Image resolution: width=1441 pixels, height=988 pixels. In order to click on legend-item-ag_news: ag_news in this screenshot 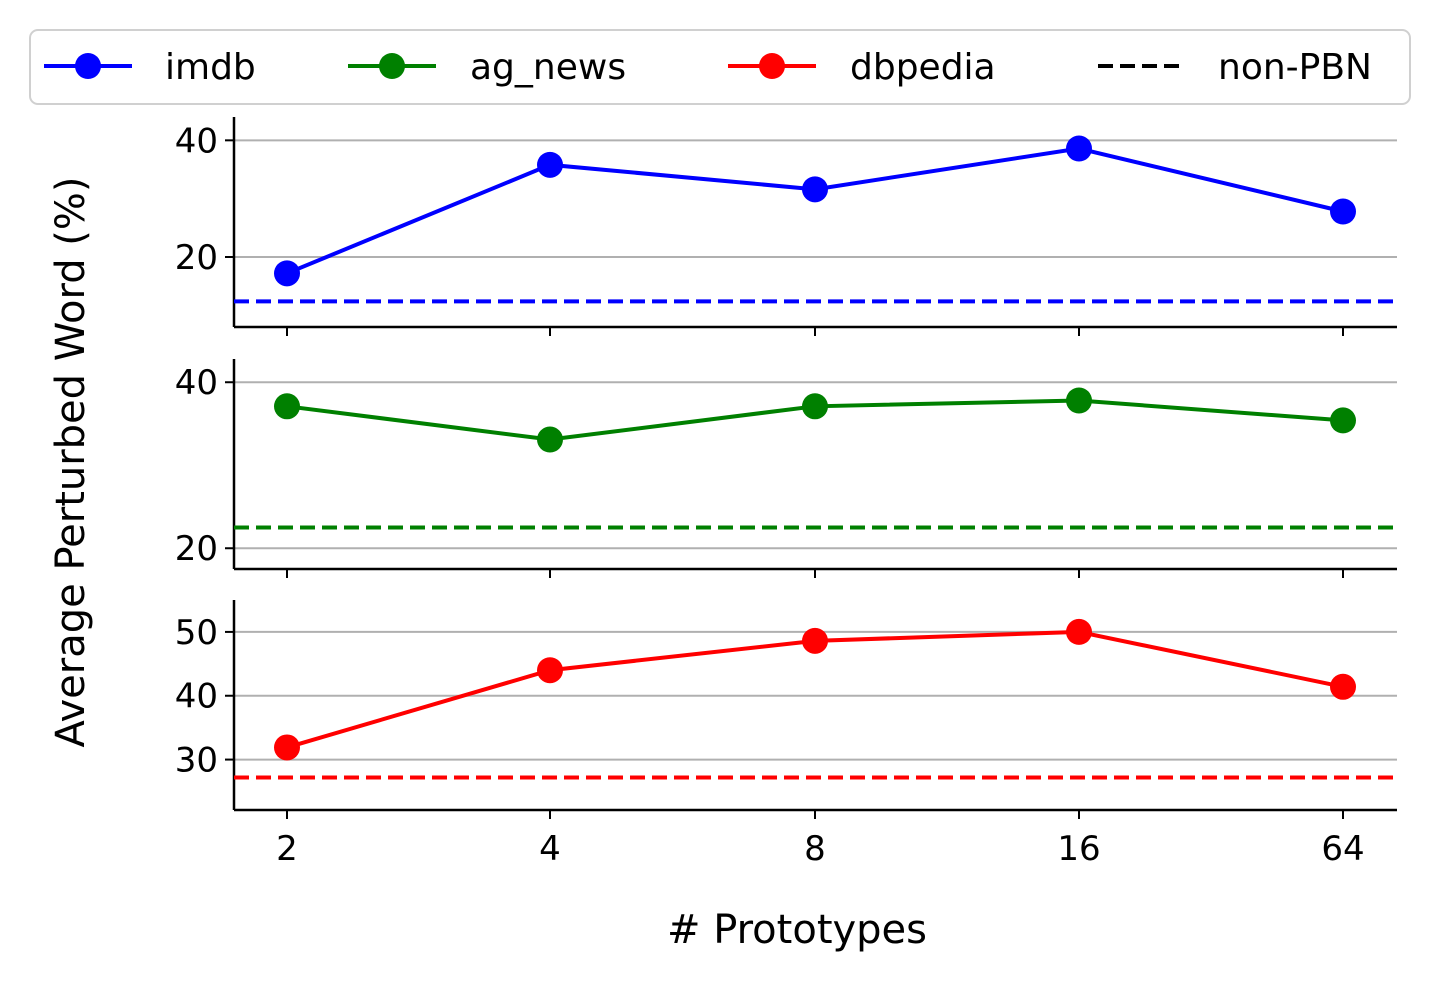, I will do `click(487, 67)`.